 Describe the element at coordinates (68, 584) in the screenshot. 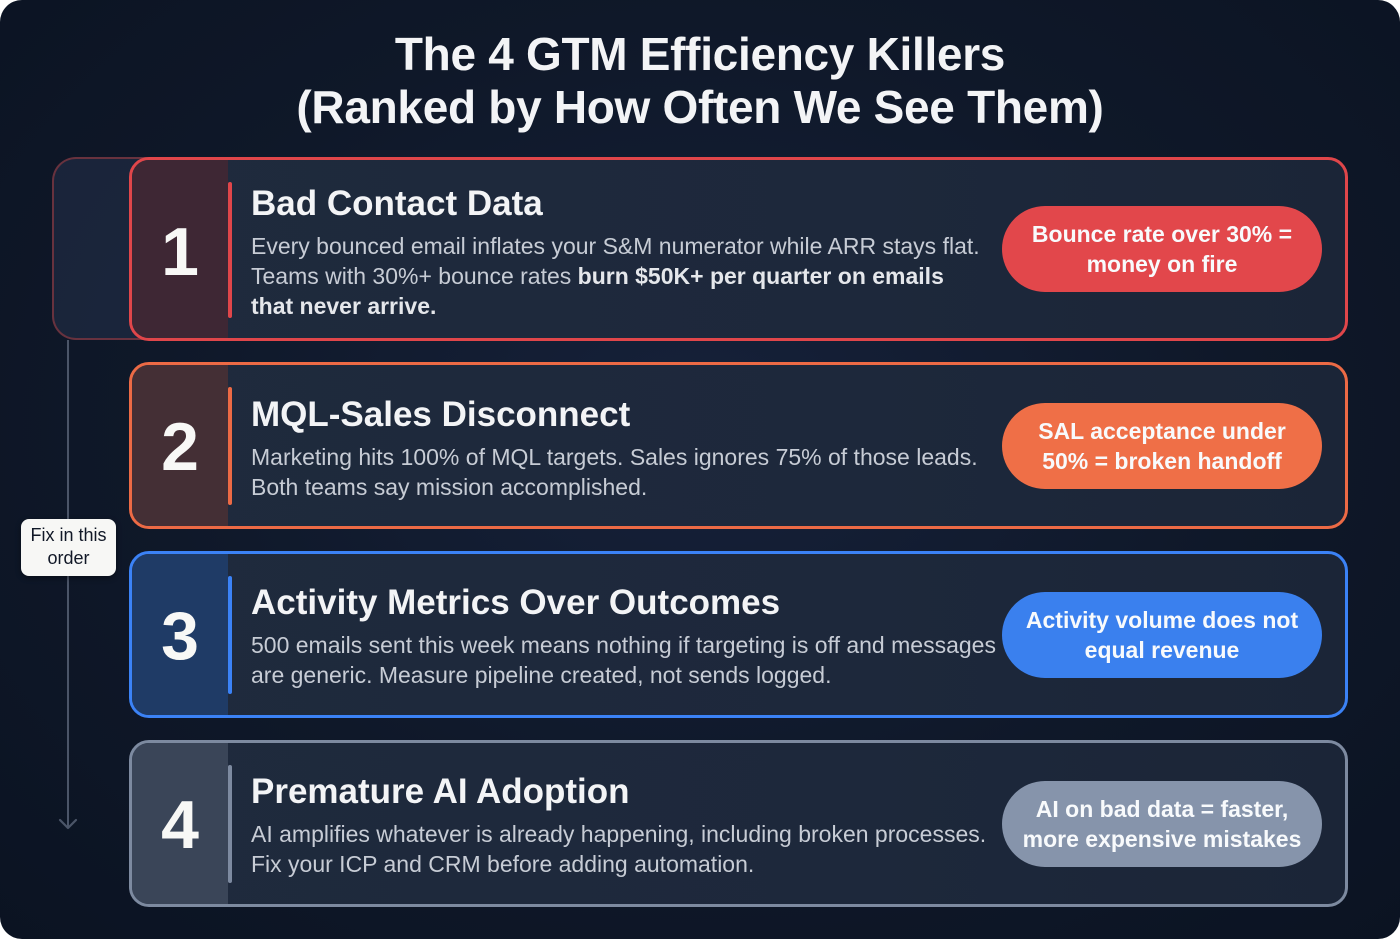

I see `priority-timeline-line` at that location.